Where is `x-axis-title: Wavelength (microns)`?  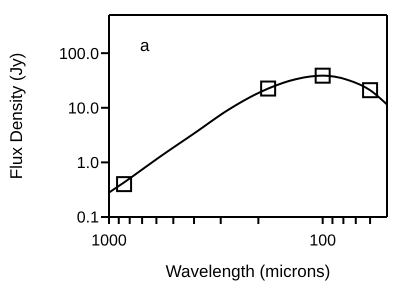
x-axis-title: Wavelength (microns) is located at coordinates (248, 271).